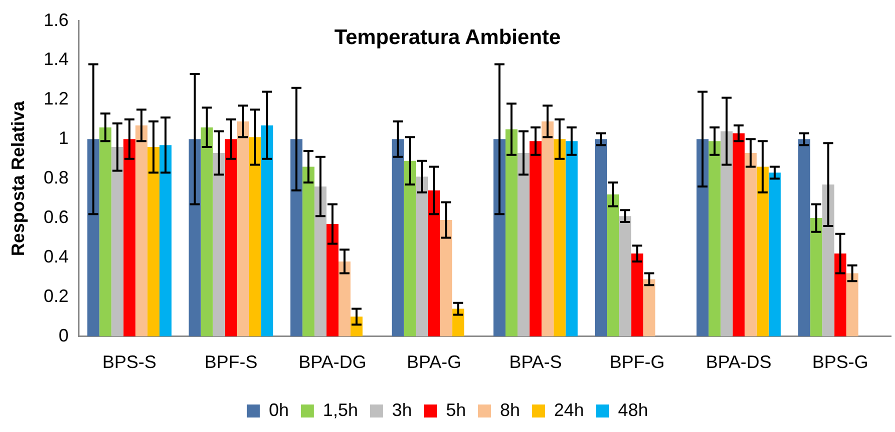 The width and height of the screenshot is (895, 432). What do you see at coordinates (56, 59) in the screenshot?
I see `y-tick-label: 1.4` at bounding box center [56, 59].